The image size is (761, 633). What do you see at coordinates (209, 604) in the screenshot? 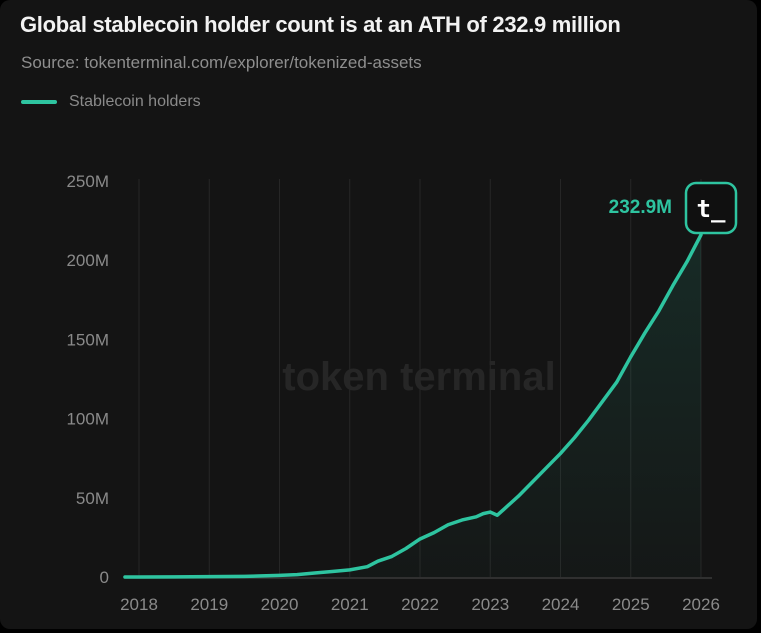
I see `x-tick-label: 2019` at bounding box center [209, 604].